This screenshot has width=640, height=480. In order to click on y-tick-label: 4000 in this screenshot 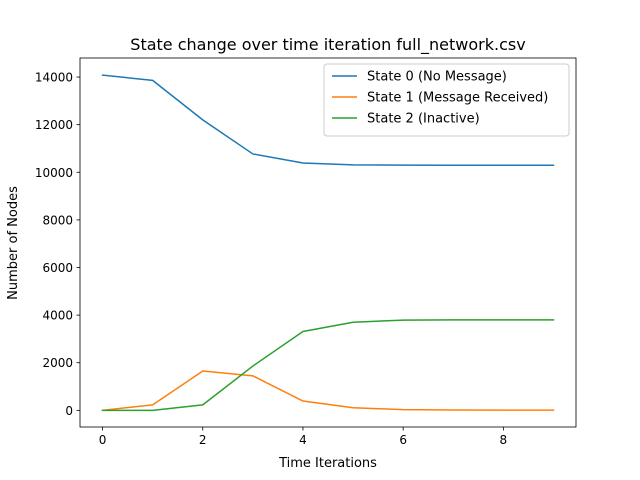, I will do `click(57, 316)`.